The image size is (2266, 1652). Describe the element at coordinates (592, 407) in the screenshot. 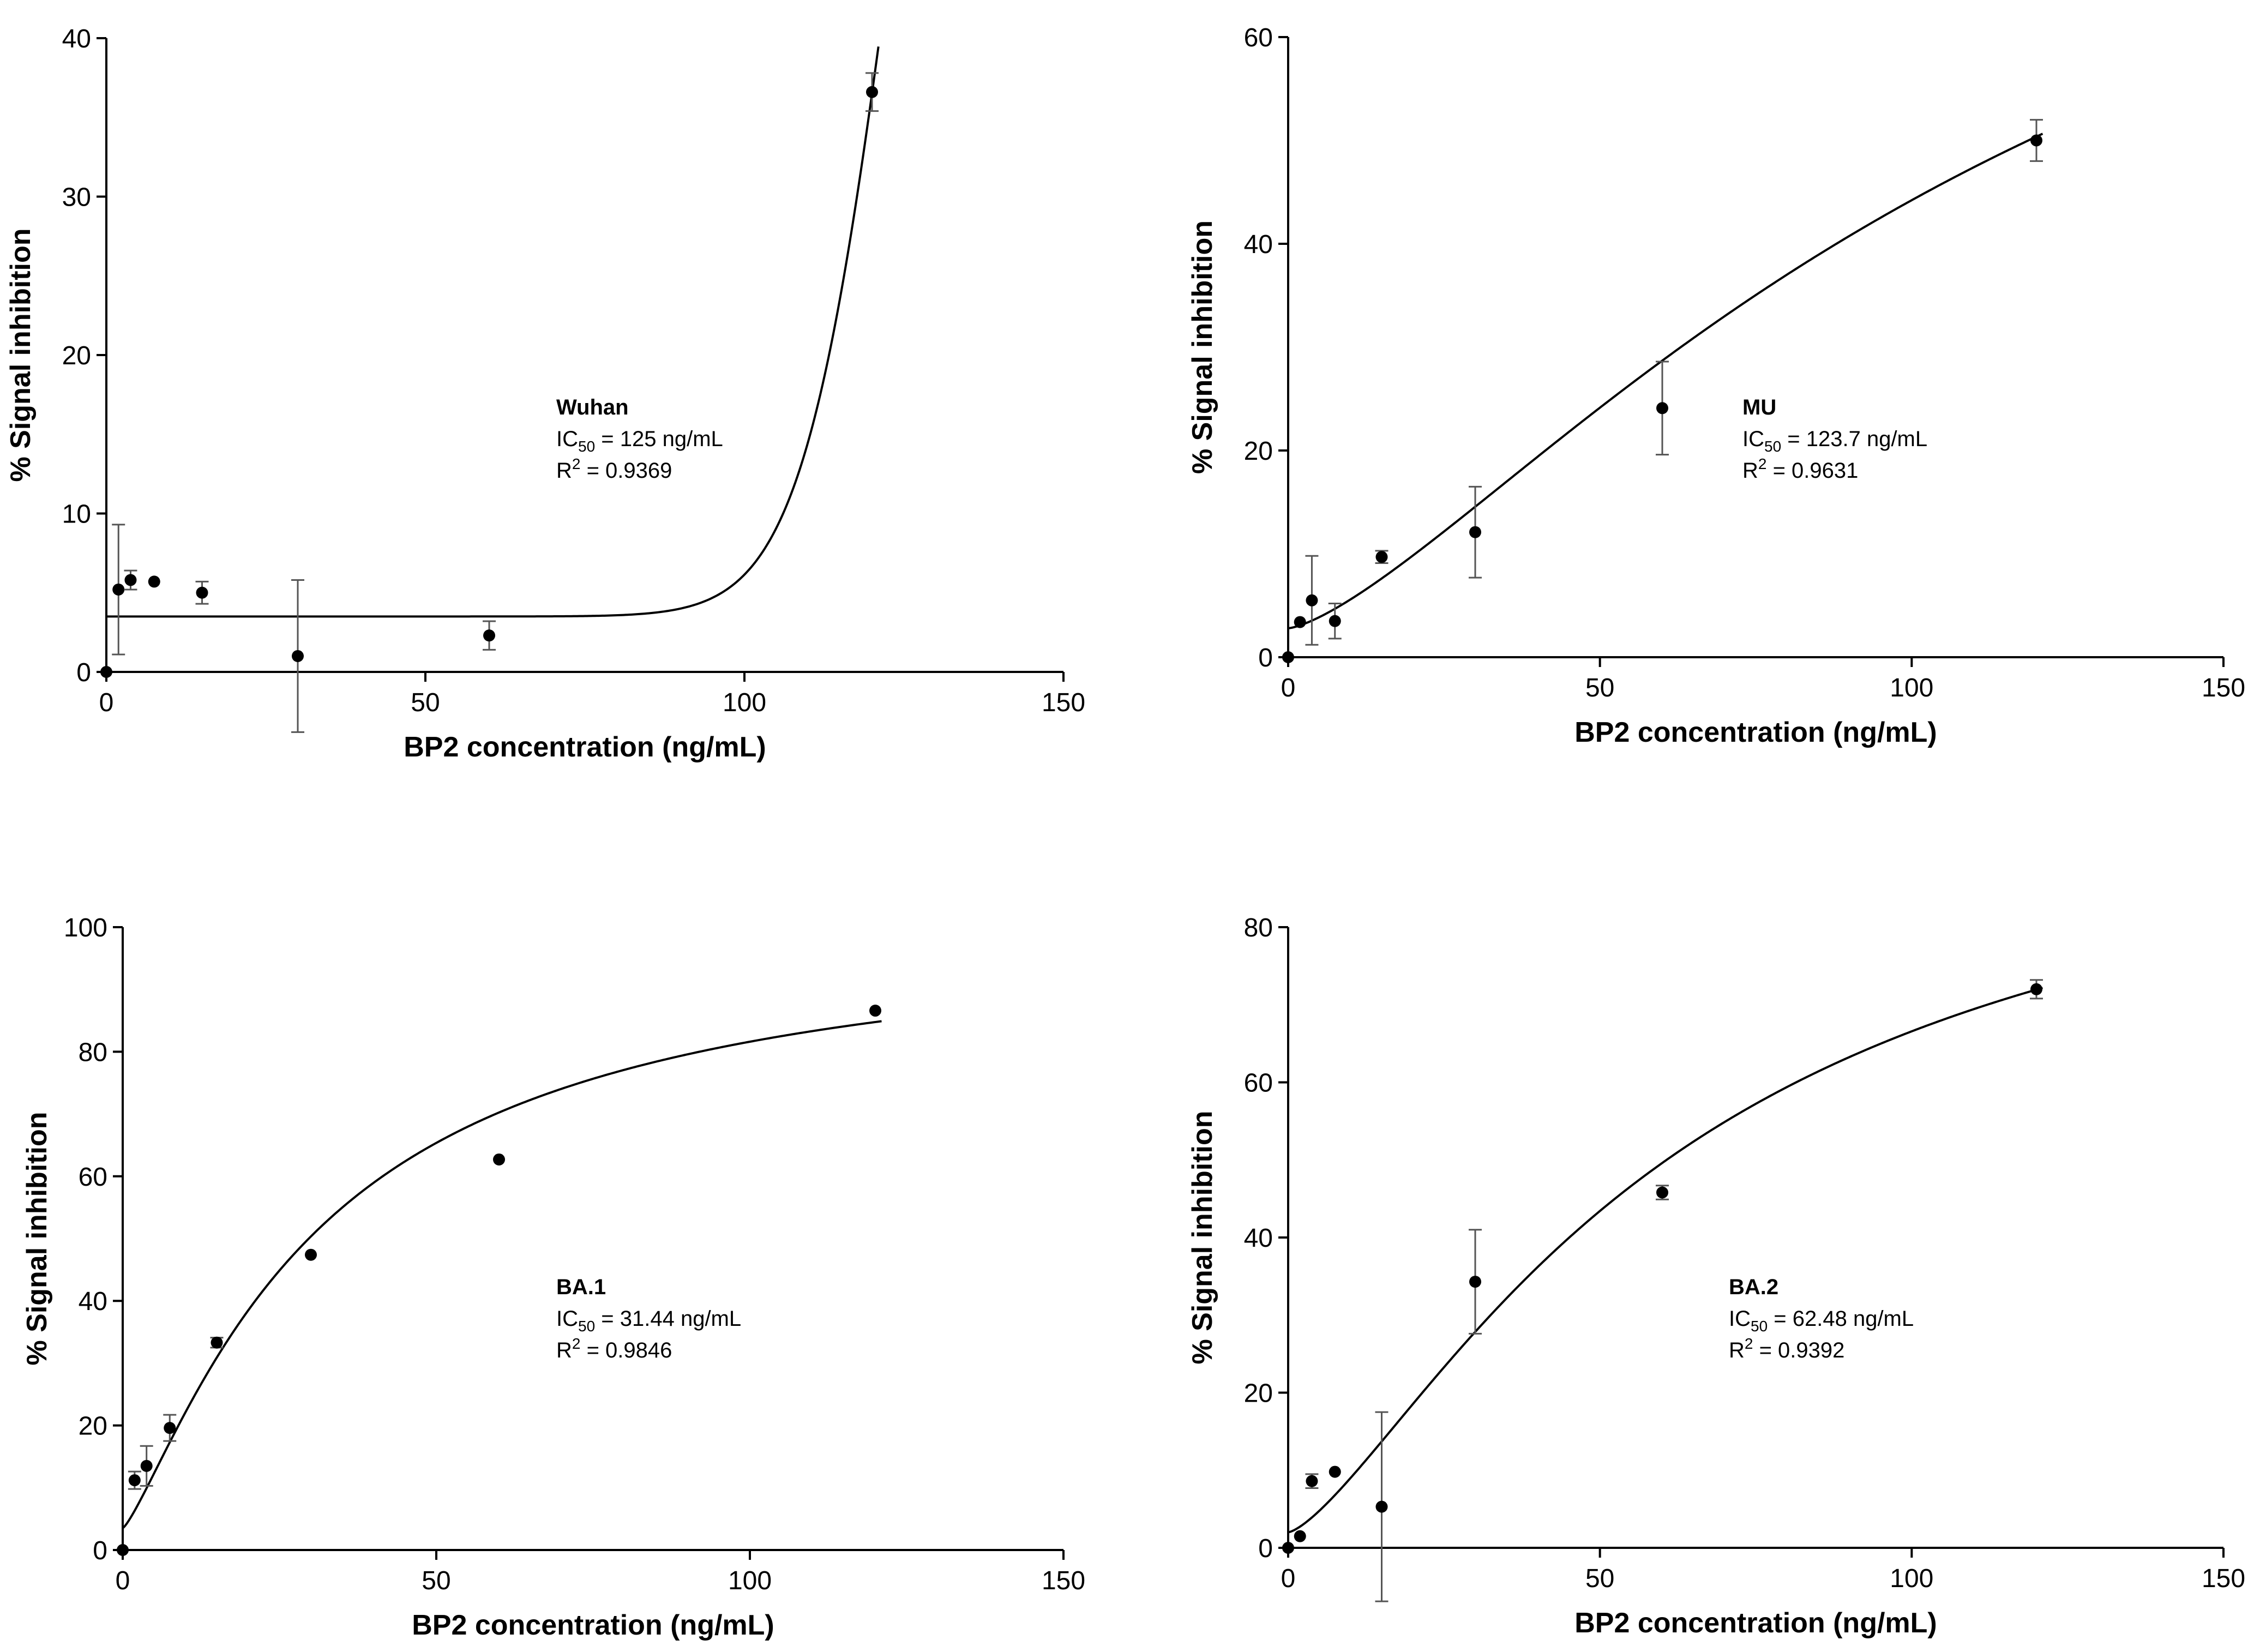

I see `annotation-title: Wuhan` at that location.